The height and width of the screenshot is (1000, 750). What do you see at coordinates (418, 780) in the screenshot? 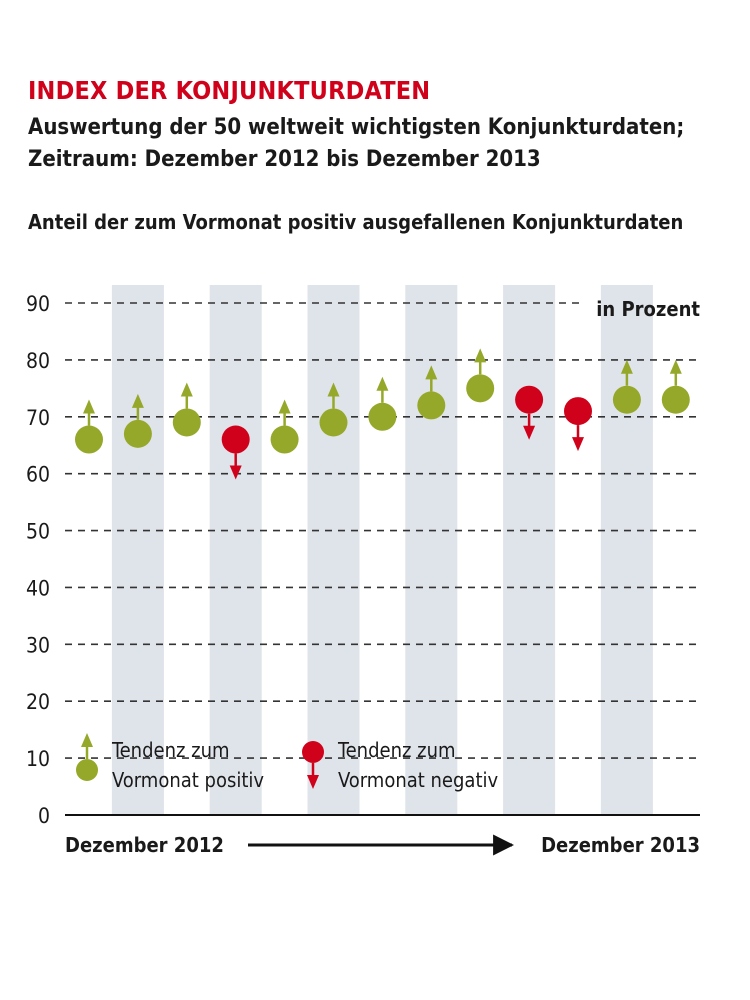
I see `legend-label: Vormonat negativ` at bounding box center [418, 780].